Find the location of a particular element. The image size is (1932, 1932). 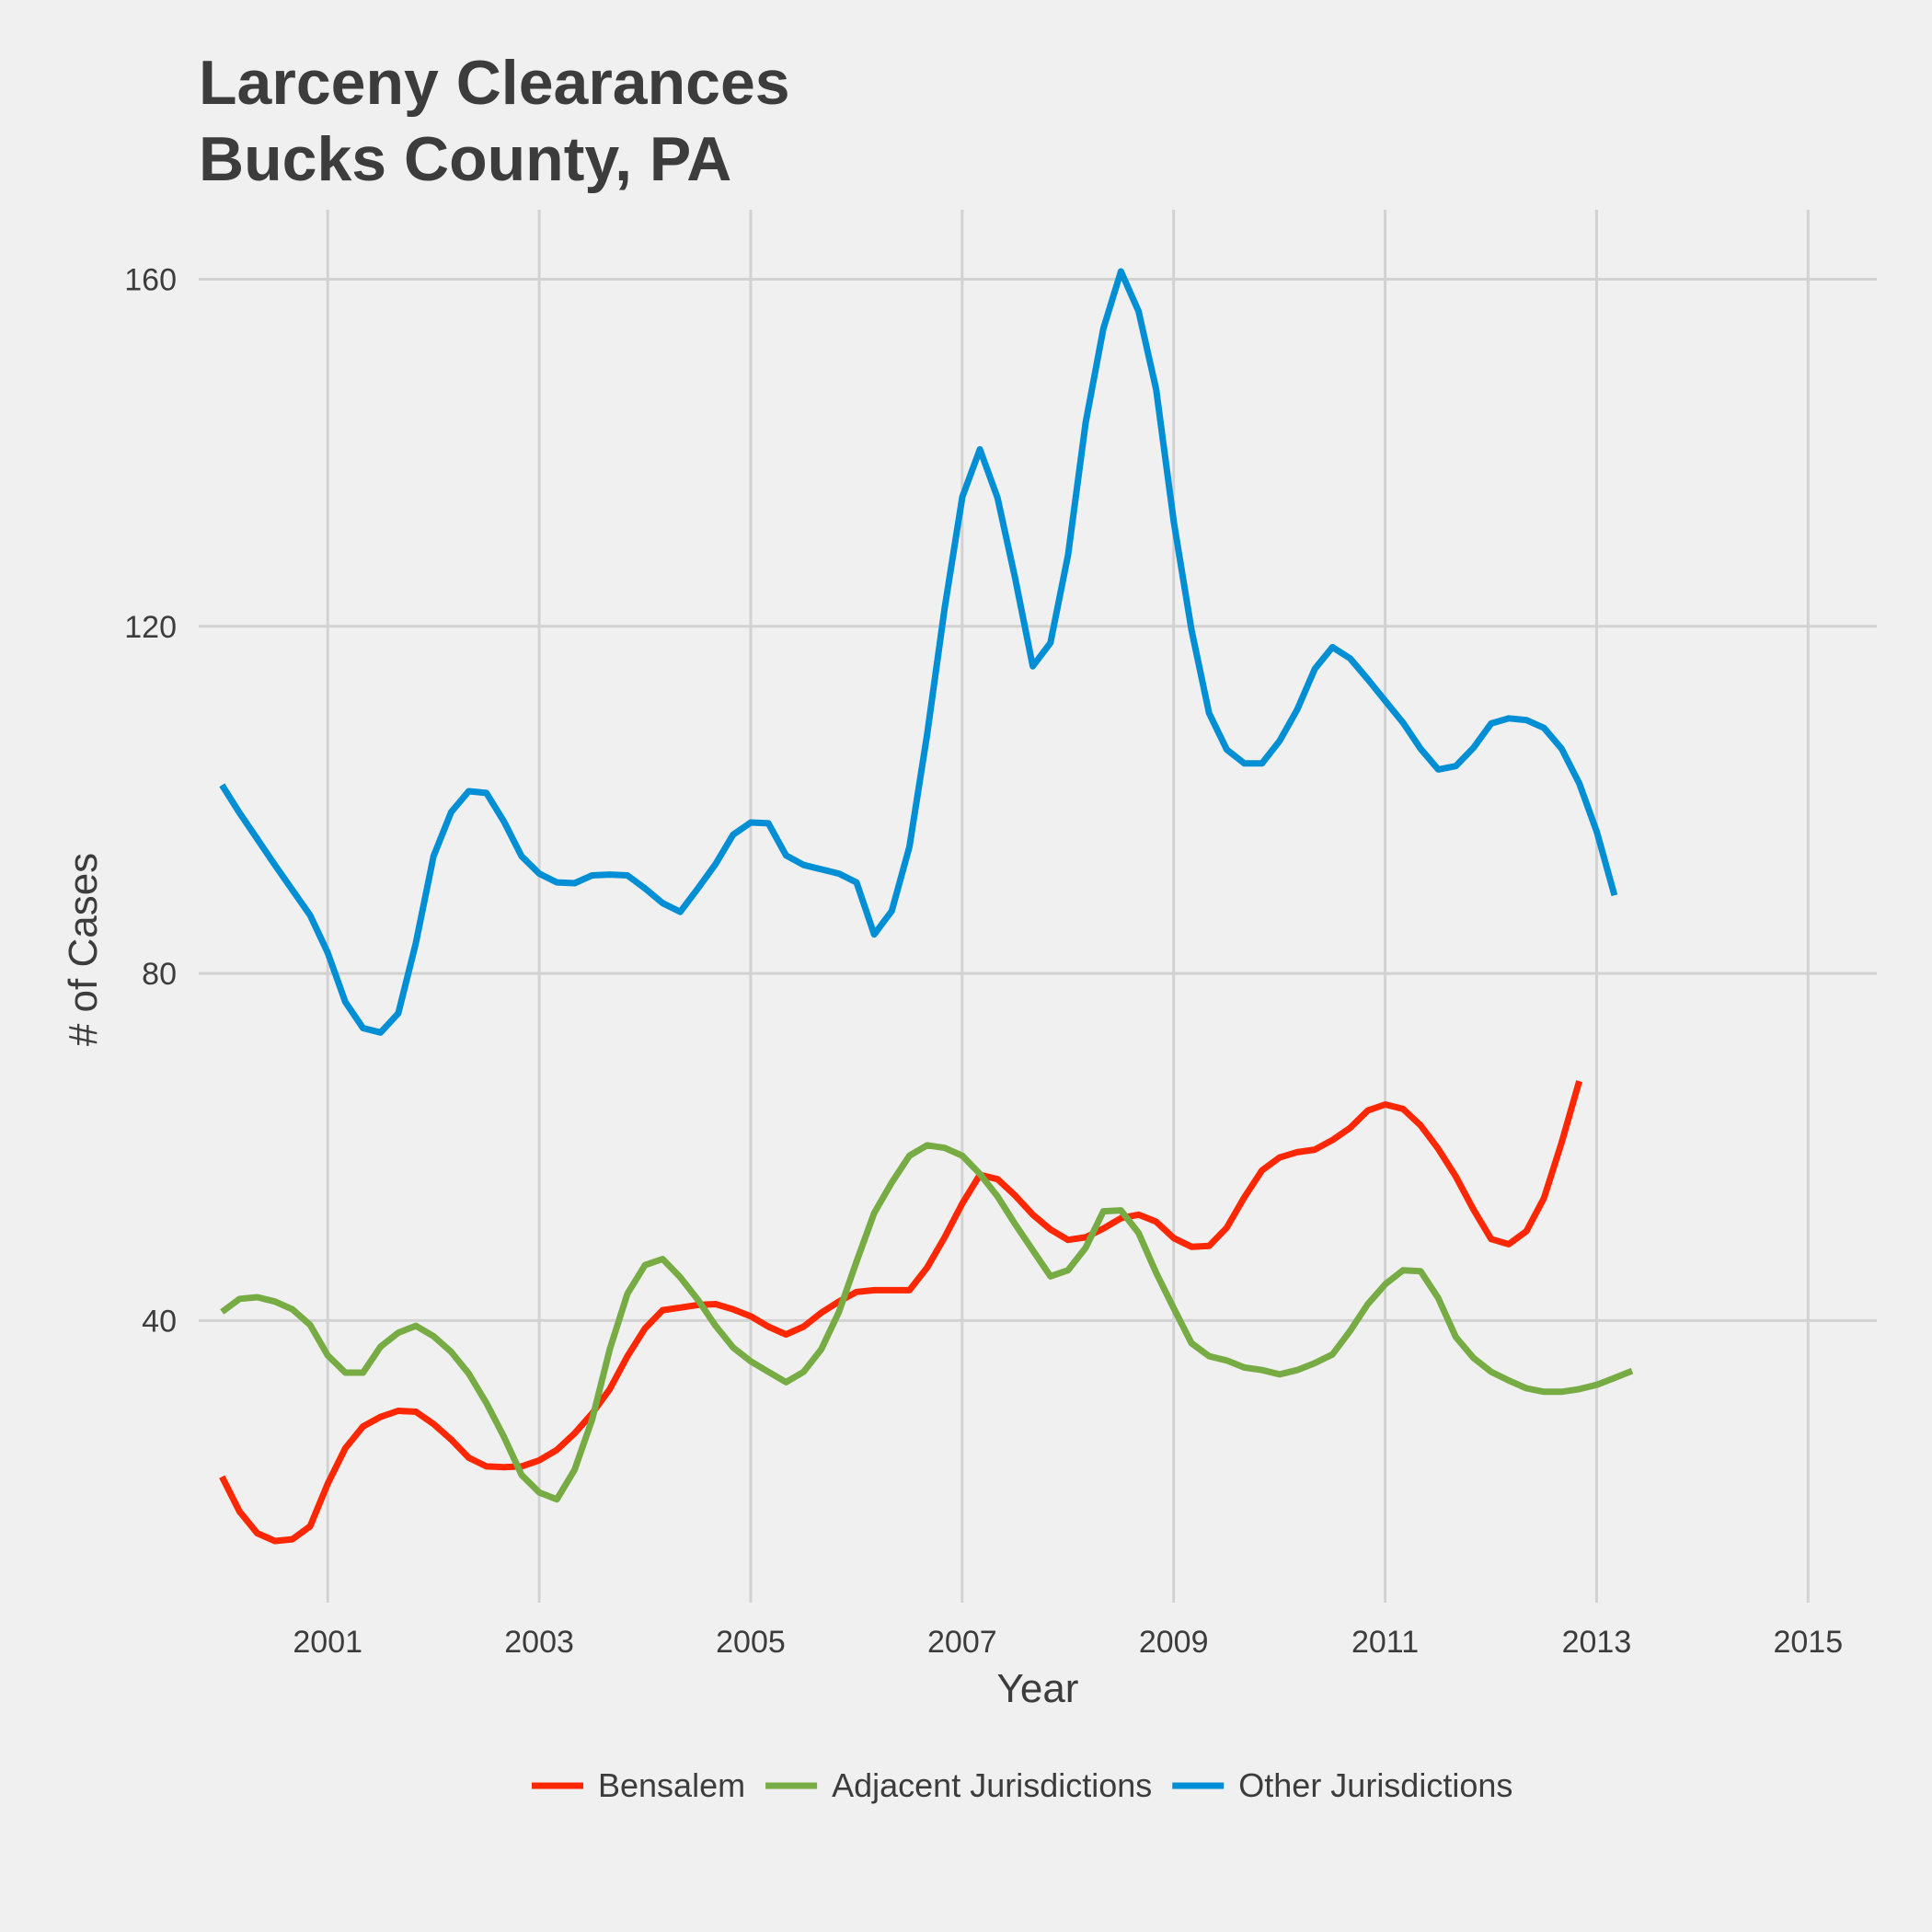

y-tick-label: 40 is located at coordinates (159, 1321).